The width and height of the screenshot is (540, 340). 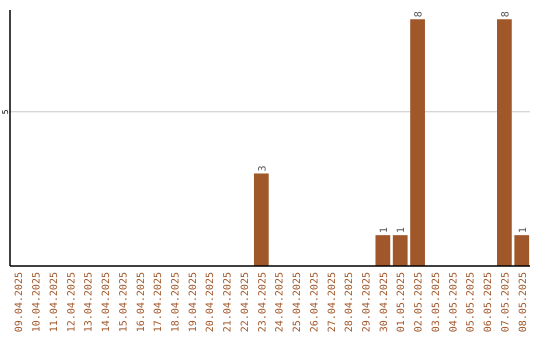 What do you see at coordinates (89, 302) in the screenshot?
I see `x-tick-label: 13.04.2025` at bounding box center [89, 302].